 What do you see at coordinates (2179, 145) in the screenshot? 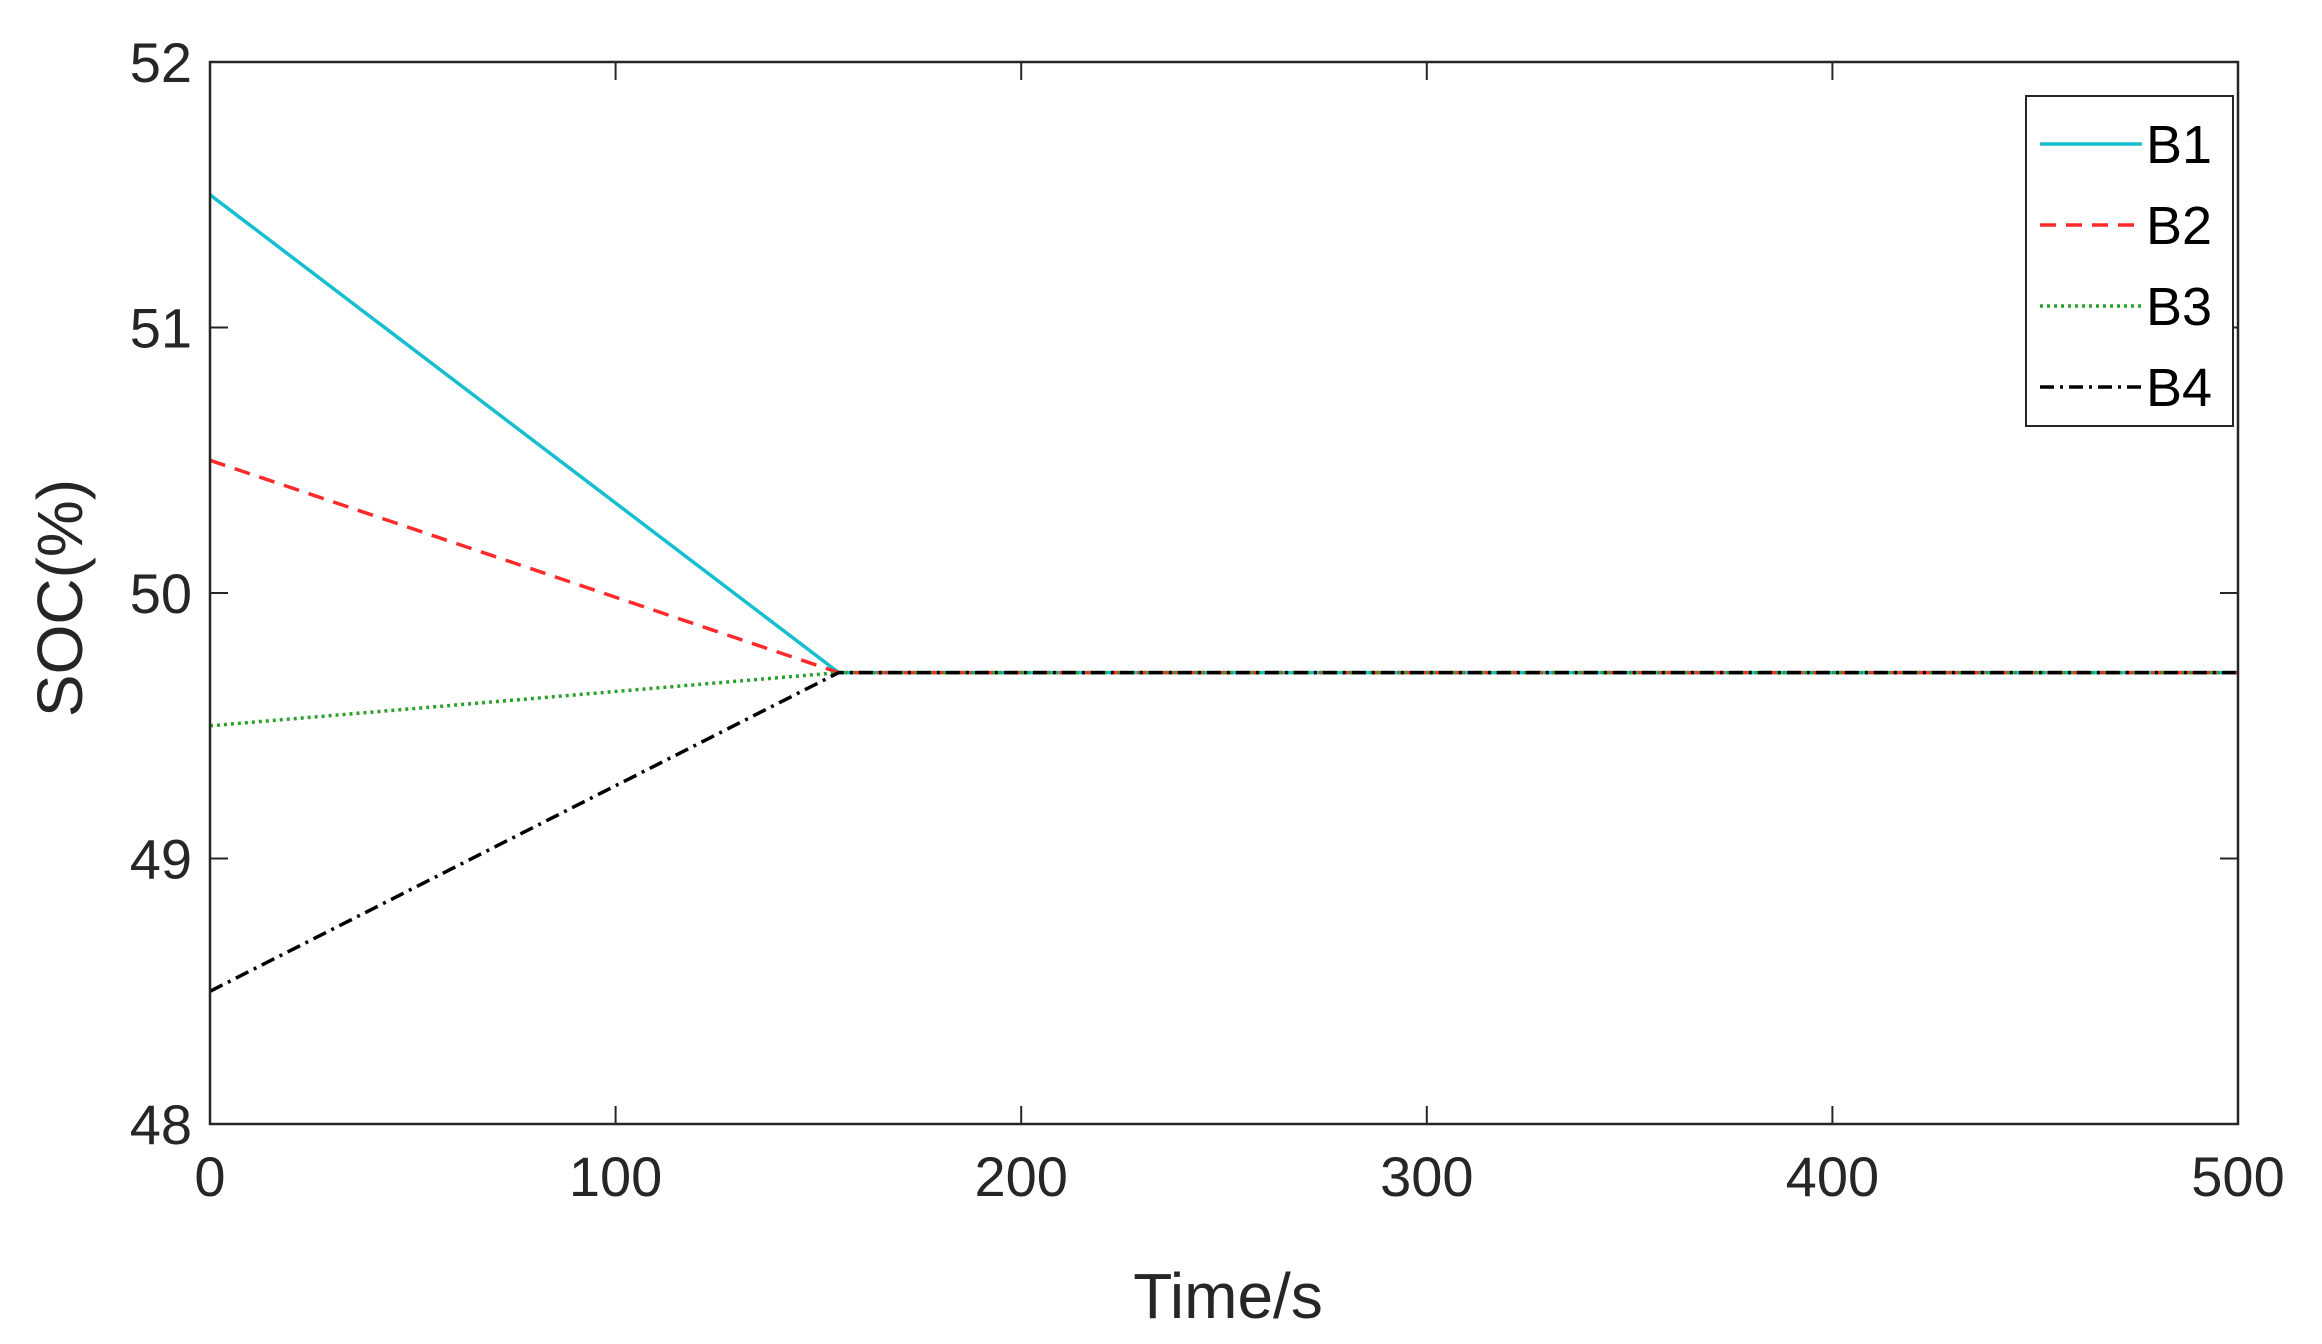
I see `legend-label-b1: B1` at bounding box center [2179, 145].